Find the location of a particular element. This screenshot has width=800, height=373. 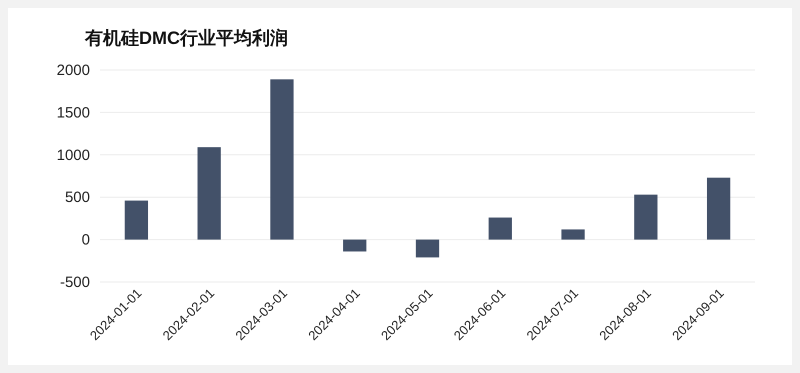

y-tick-label: 2000 is located at coordinates (73, 70).